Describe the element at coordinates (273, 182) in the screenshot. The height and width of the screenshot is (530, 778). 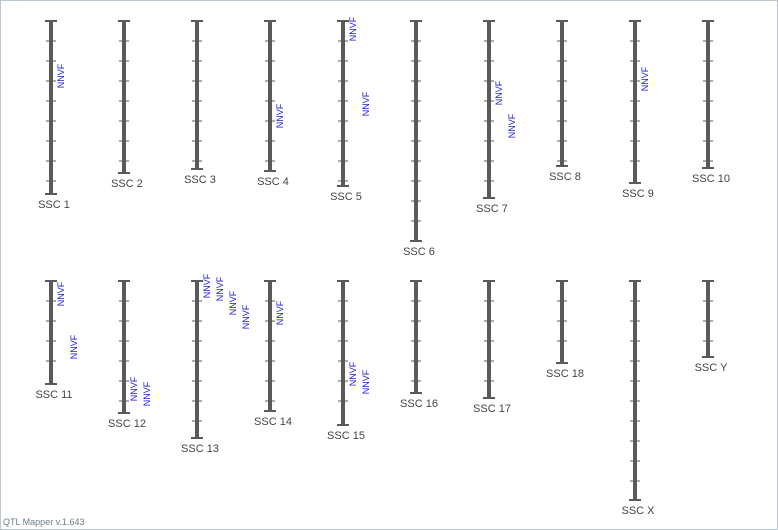
I see `chromosome-label: SSC 4` at that location.